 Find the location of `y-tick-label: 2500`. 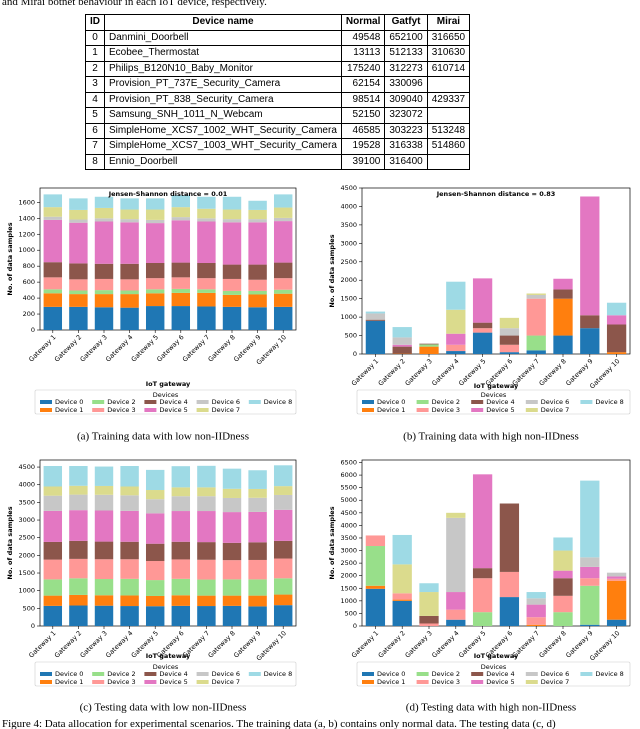

y-tick-label: 2500 is located at coordinates (348, 563).